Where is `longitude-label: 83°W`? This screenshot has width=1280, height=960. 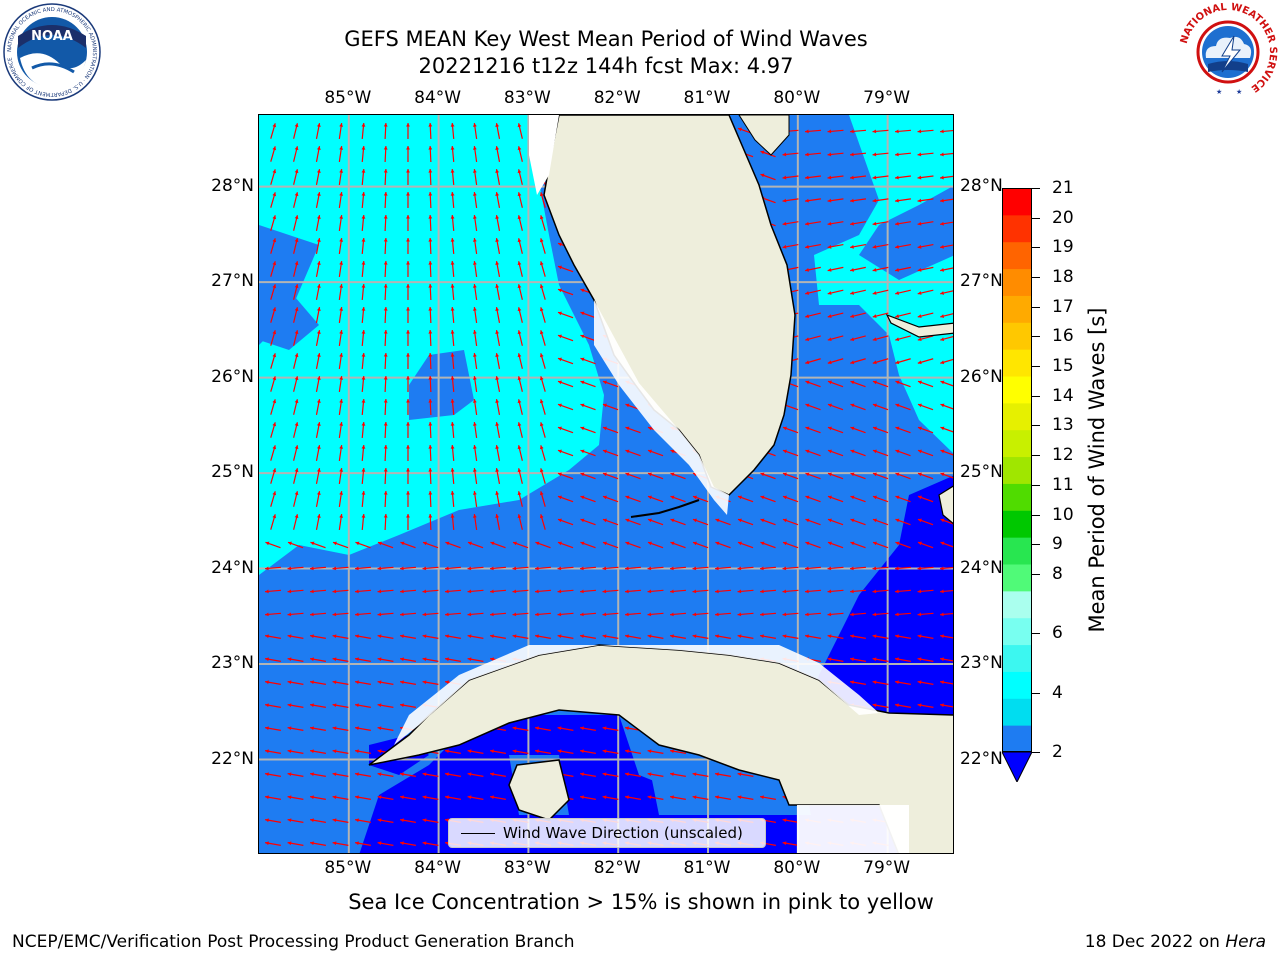 longitude-label: 83°W is located at coordinates (527, 868).